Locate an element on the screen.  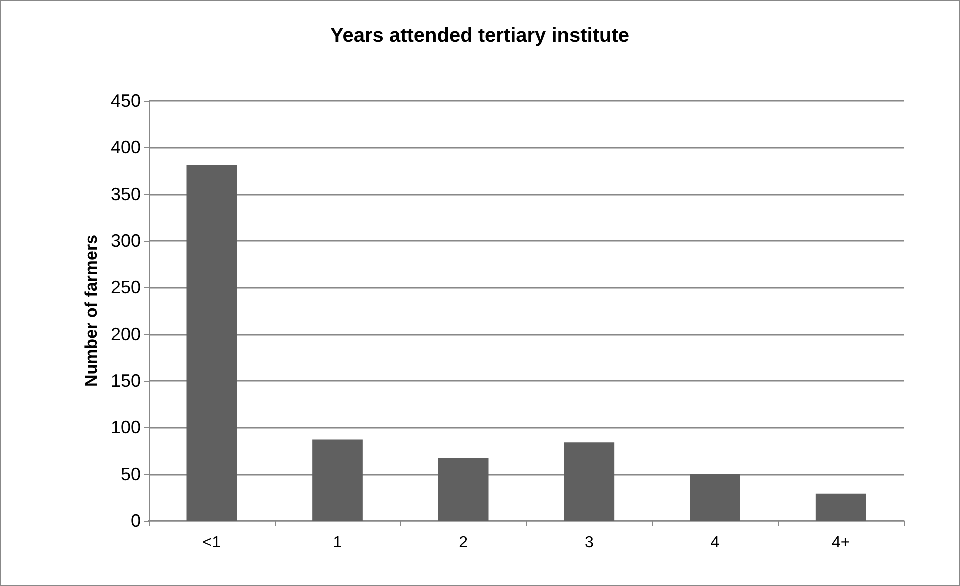
y-tick-label: 250 is located at coordinates (125, 288).